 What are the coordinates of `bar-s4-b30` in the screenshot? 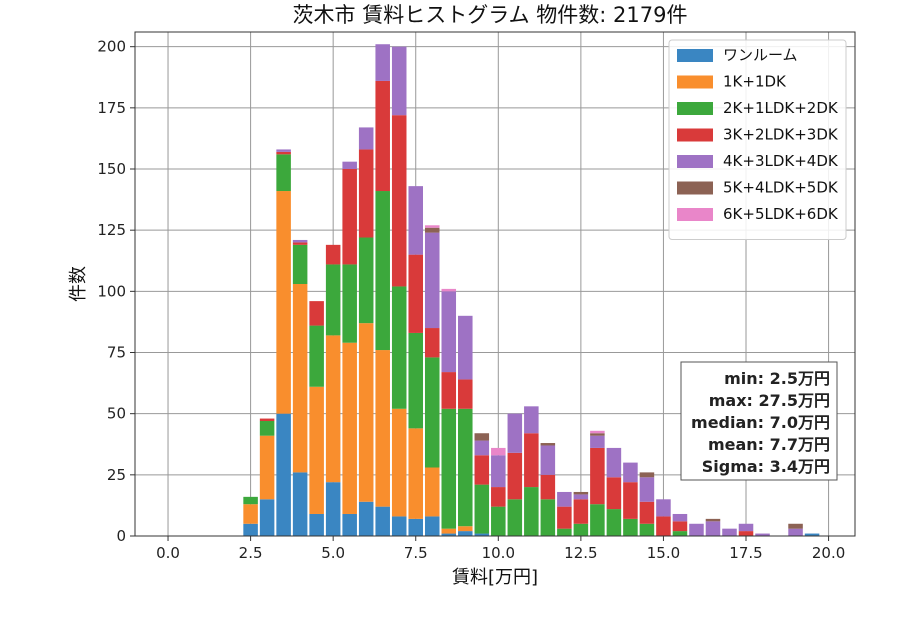 It's located at (746, 527).